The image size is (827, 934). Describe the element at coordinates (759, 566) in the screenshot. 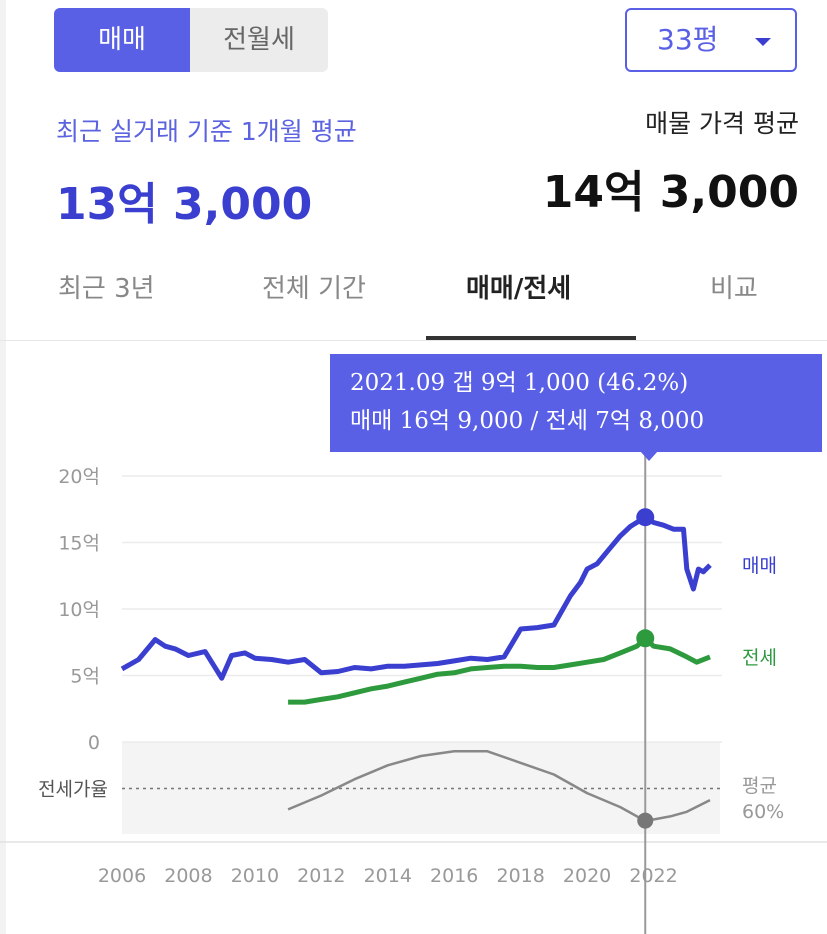

I see `series-label-sale: 매매` at that location.